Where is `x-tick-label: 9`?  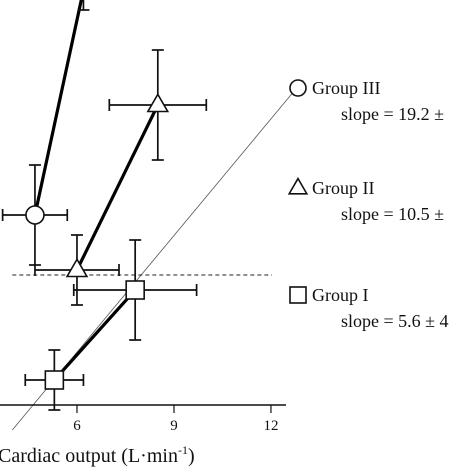 x-tick-label: 9 is located at coordinates (174, 426).